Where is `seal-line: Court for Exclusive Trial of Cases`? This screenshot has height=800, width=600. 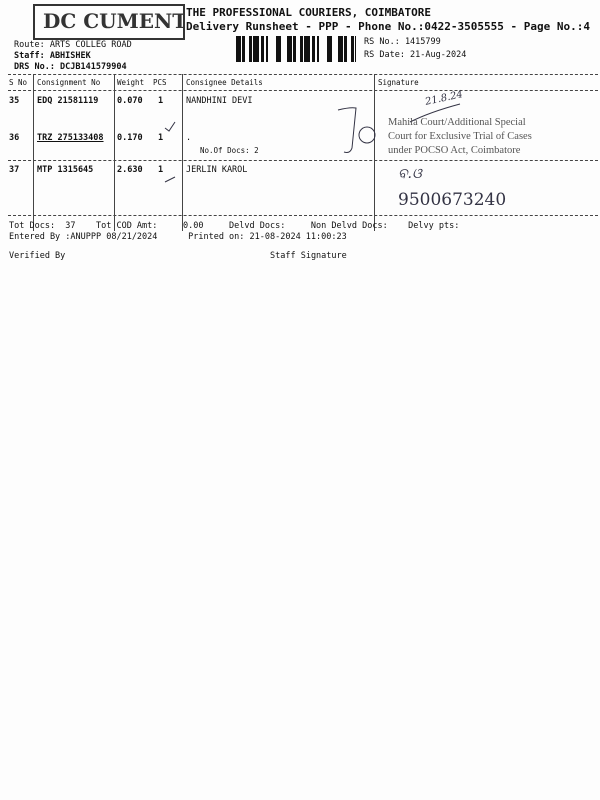 seal-line: Court for Exclusive Trial of Cases is located at coordinates (460, 136).